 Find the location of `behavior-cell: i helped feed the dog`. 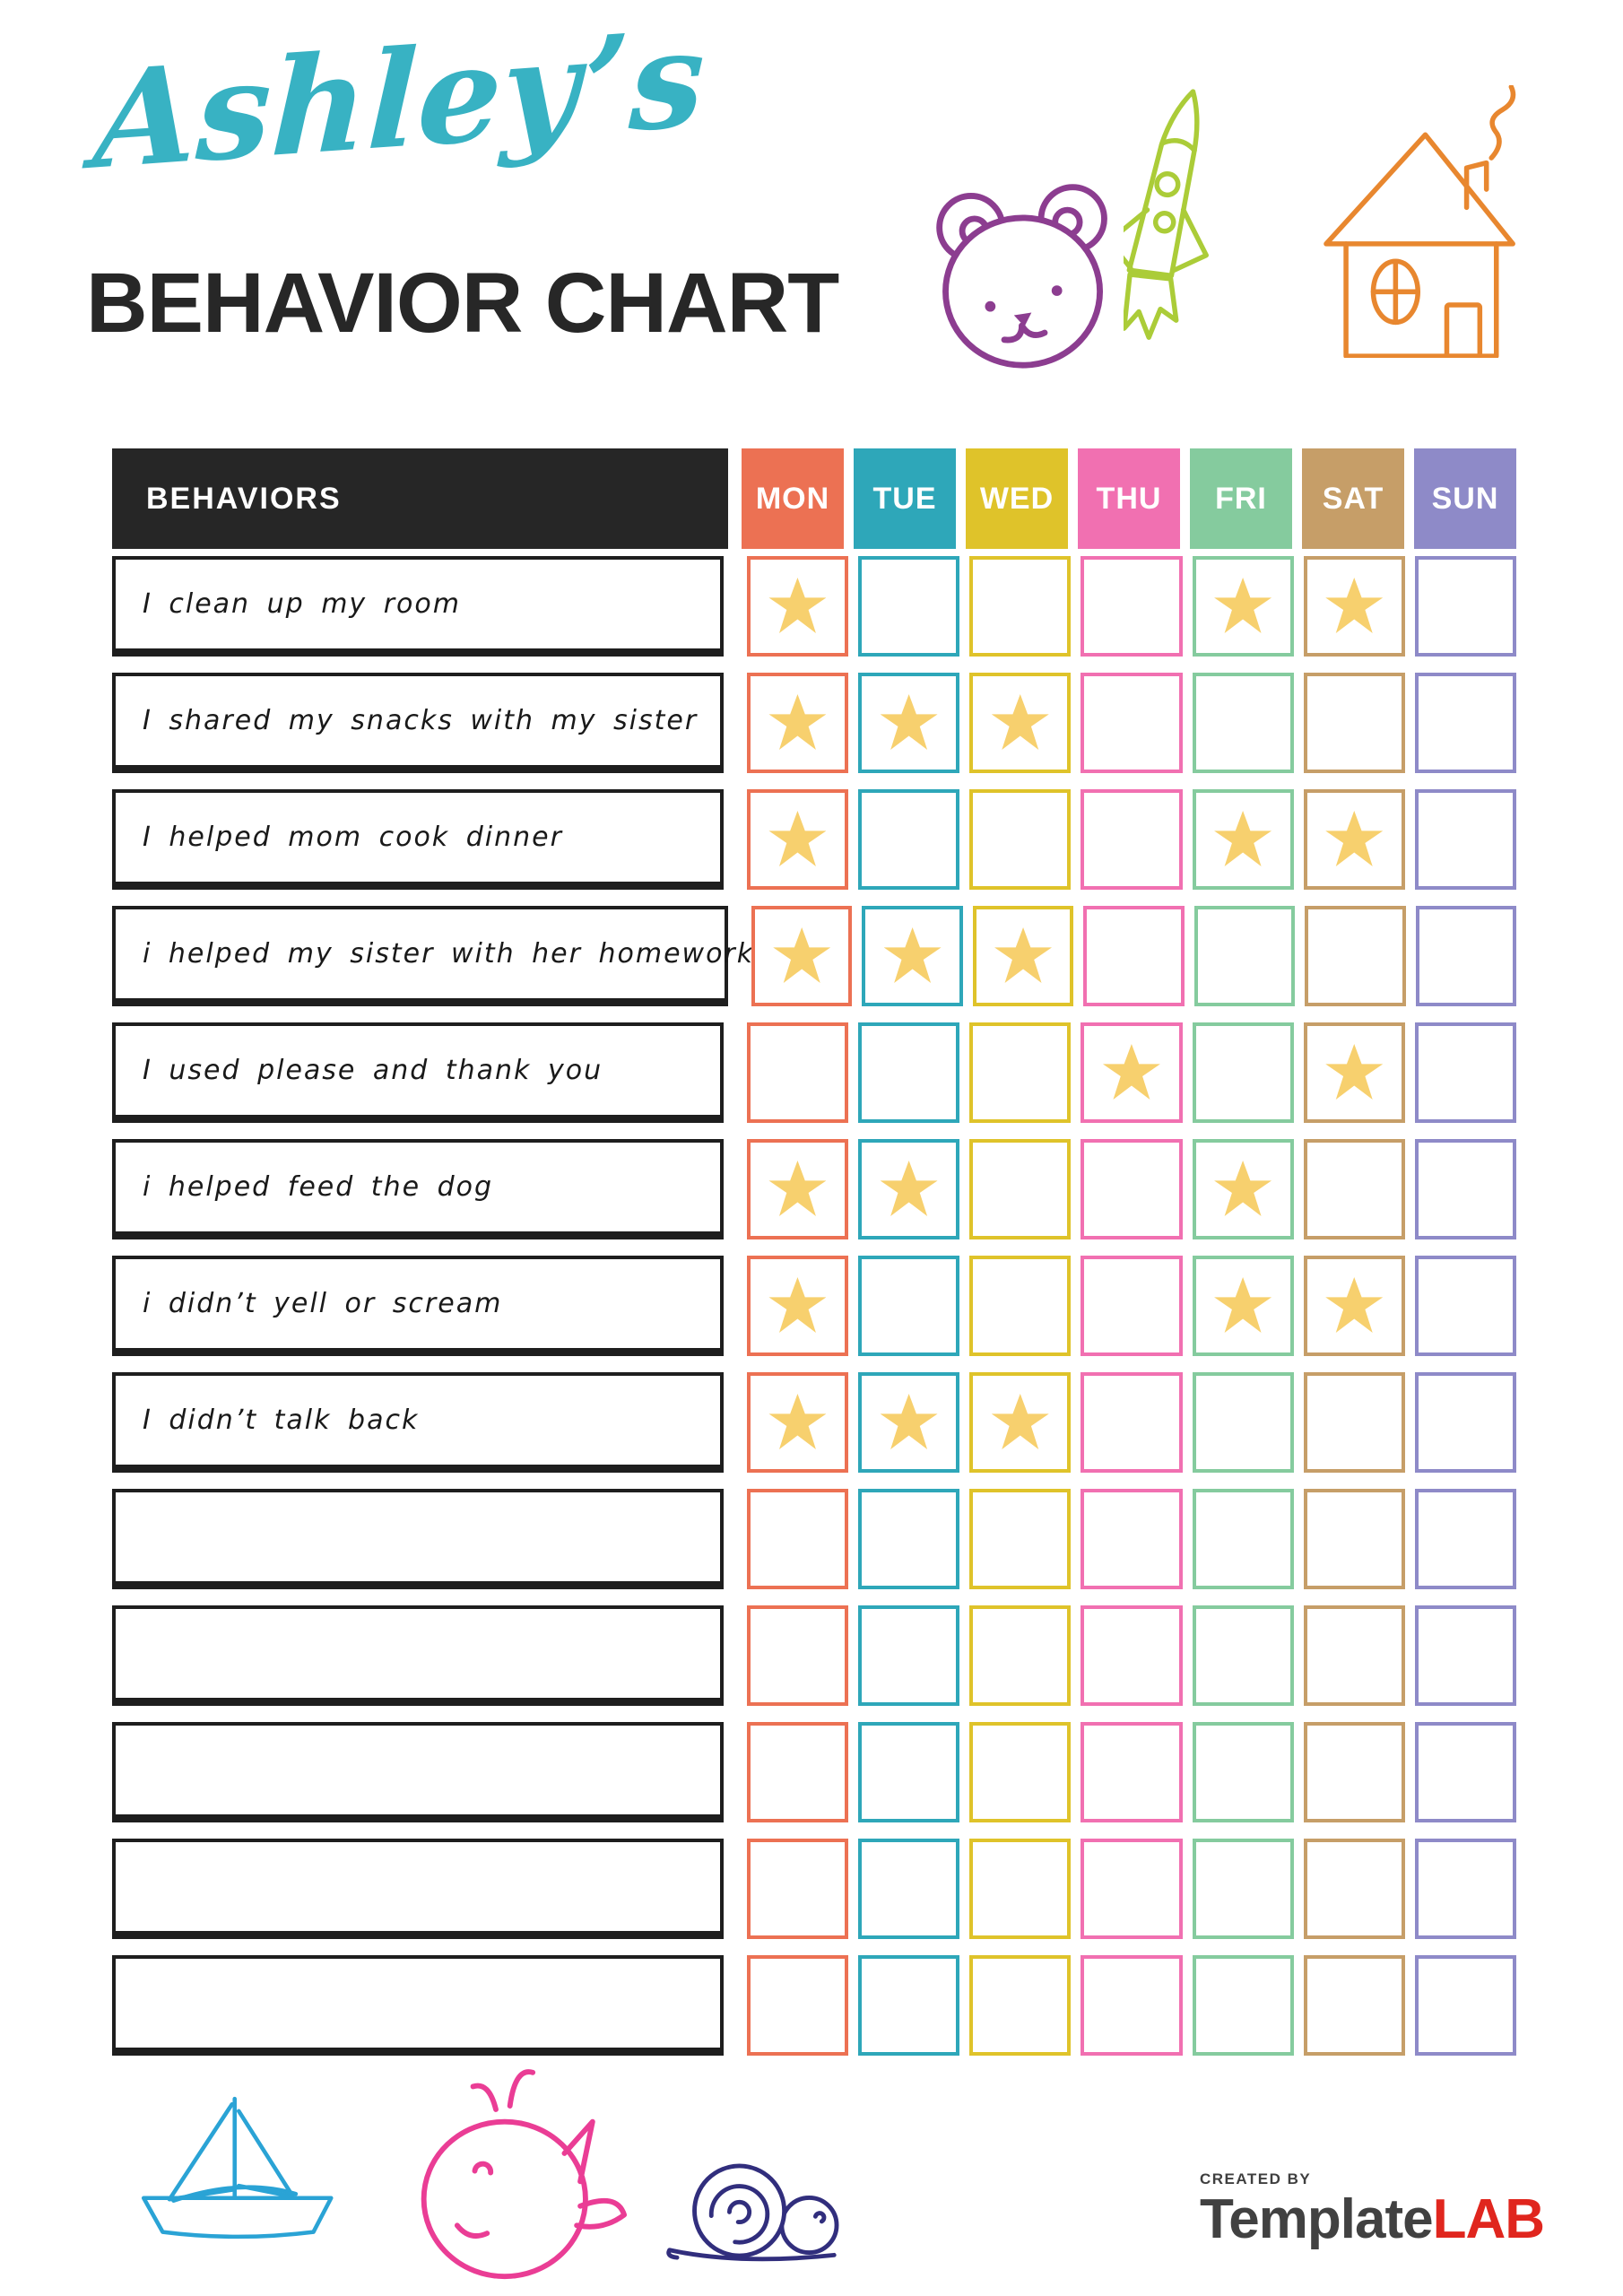

behavior-cell: i helped feed the dog is located at coordinates (418, 1189).